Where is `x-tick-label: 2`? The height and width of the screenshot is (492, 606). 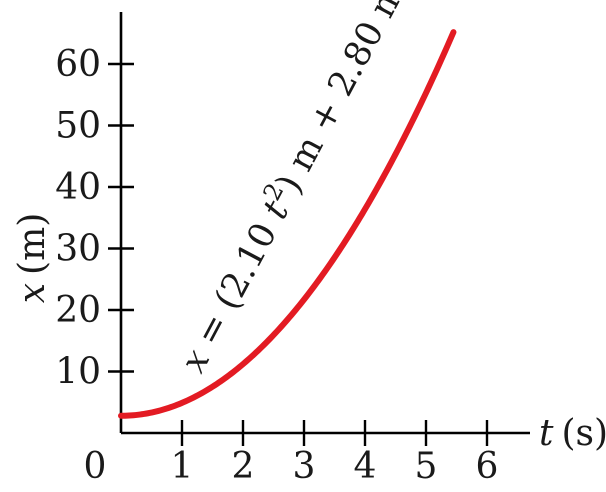 x-tick-label: 2 is located at coordinates (243, 466).